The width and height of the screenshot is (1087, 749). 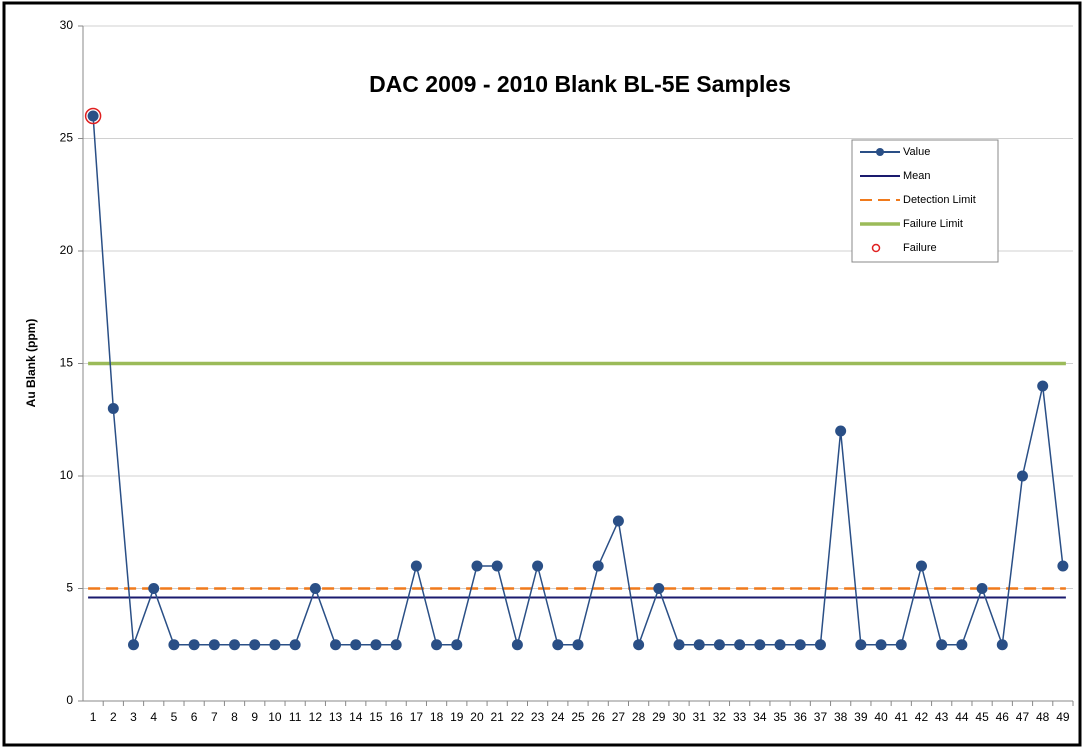 I want to click on x-tick-label: 38, so click(x=841, y=717).